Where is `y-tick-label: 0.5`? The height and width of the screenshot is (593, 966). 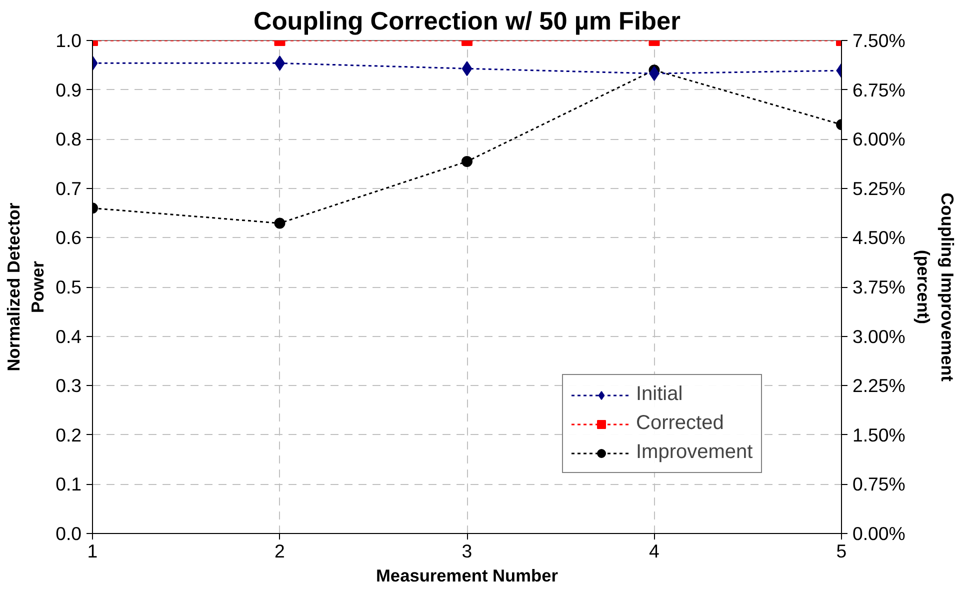 y-tick-label: 0.5 is located at coordinates (69, 287).